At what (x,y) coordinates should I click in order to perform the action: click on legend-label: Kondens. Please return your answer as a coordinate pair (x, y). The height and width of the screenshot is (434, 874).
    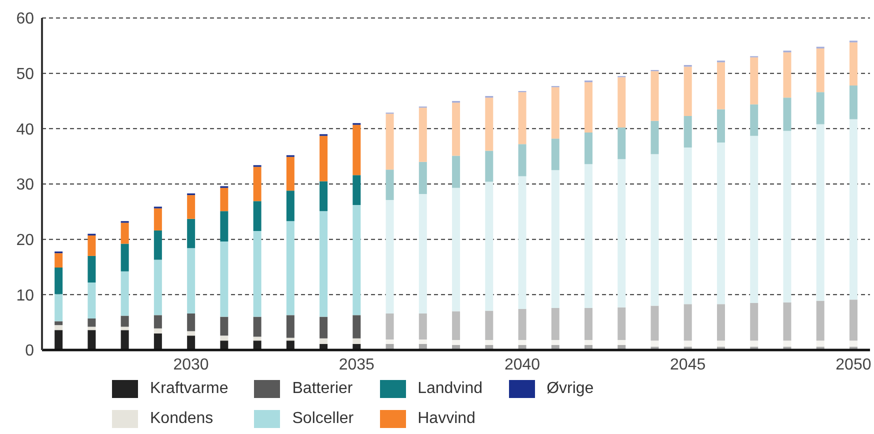
    Looking at the image, I should click on (182, 419).